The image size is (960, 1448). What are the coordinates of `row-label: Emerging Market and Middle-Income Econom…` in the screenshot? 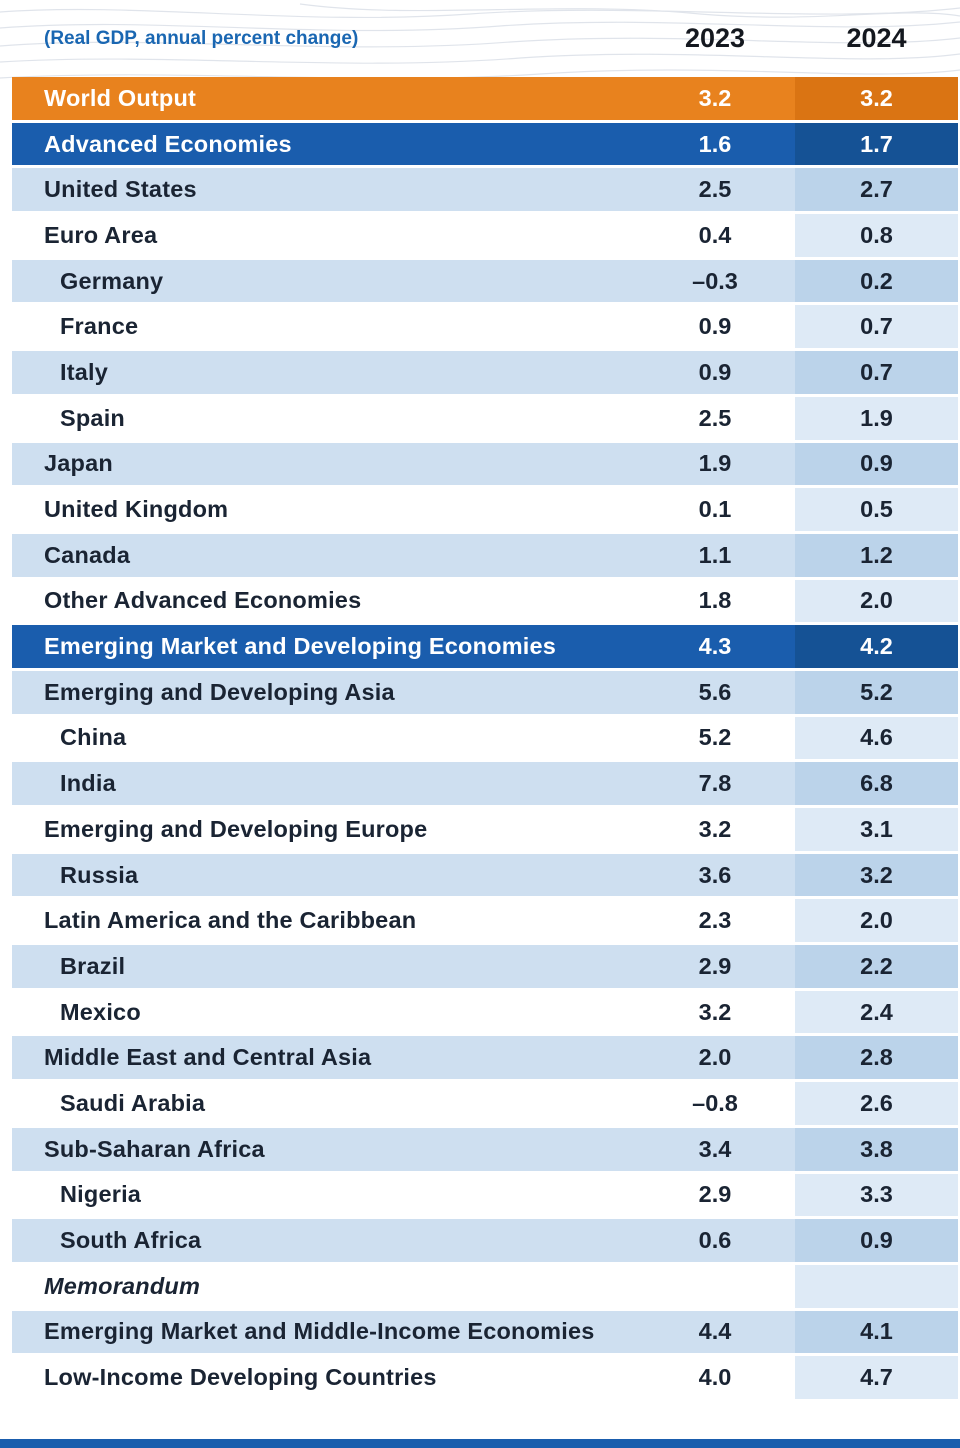 It's located at (319, 1331).